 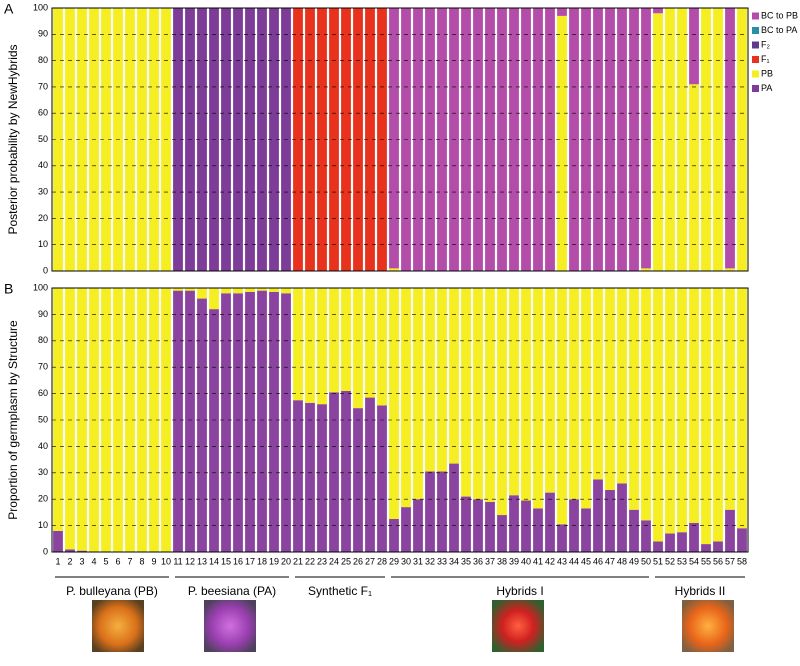 What do you see at coordinates (81, 561) in the screenshot?
I see `x-tick-label: 3` at bounding box center [81, 561].